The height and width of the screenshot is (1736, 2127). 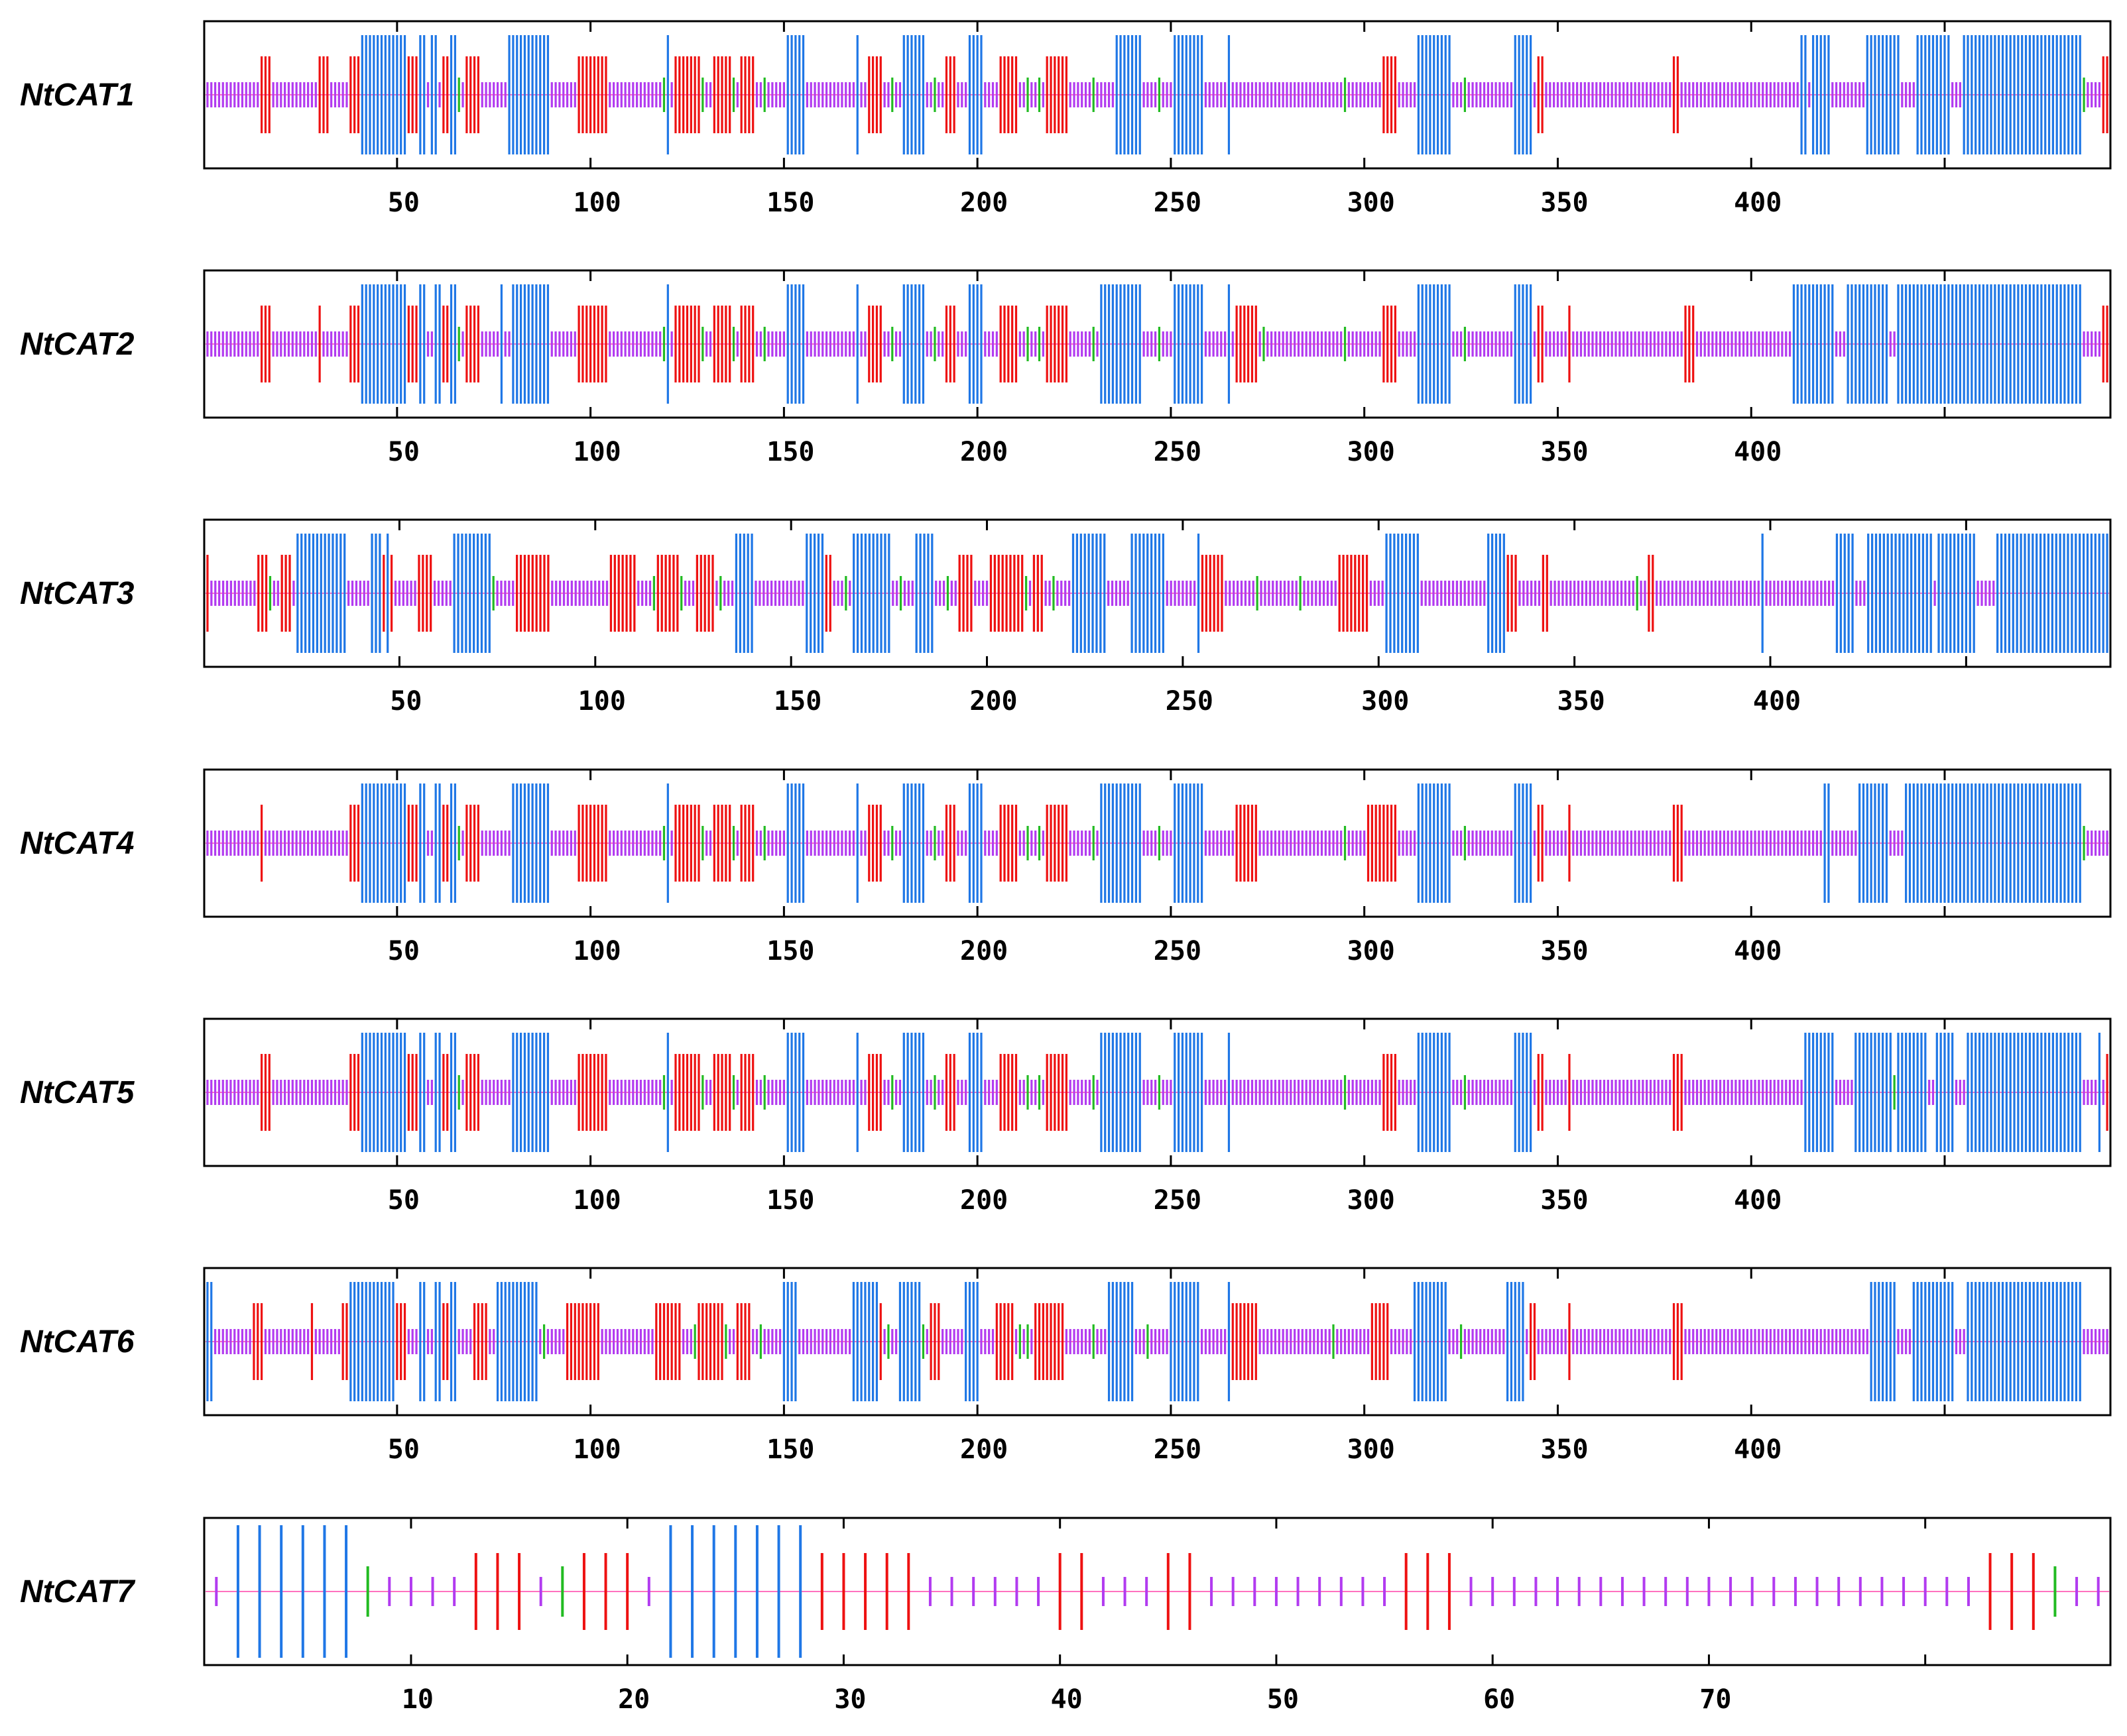 What do you see at coordinates (850, 1699) in the screenshot?
I see `tick-label: 30` at bounding box center [850, 1699].